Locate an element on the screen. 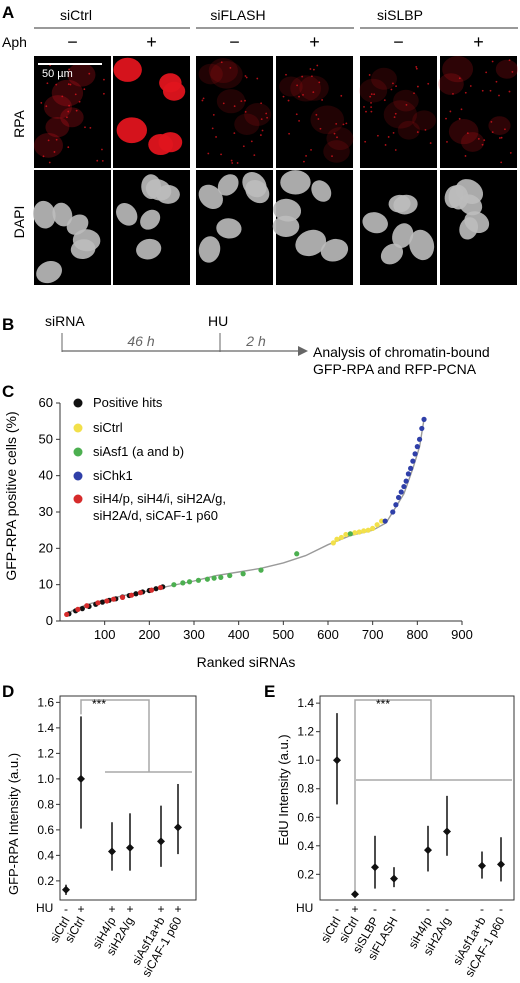  panel-e-letter: E is located at coordinates (269, 691).